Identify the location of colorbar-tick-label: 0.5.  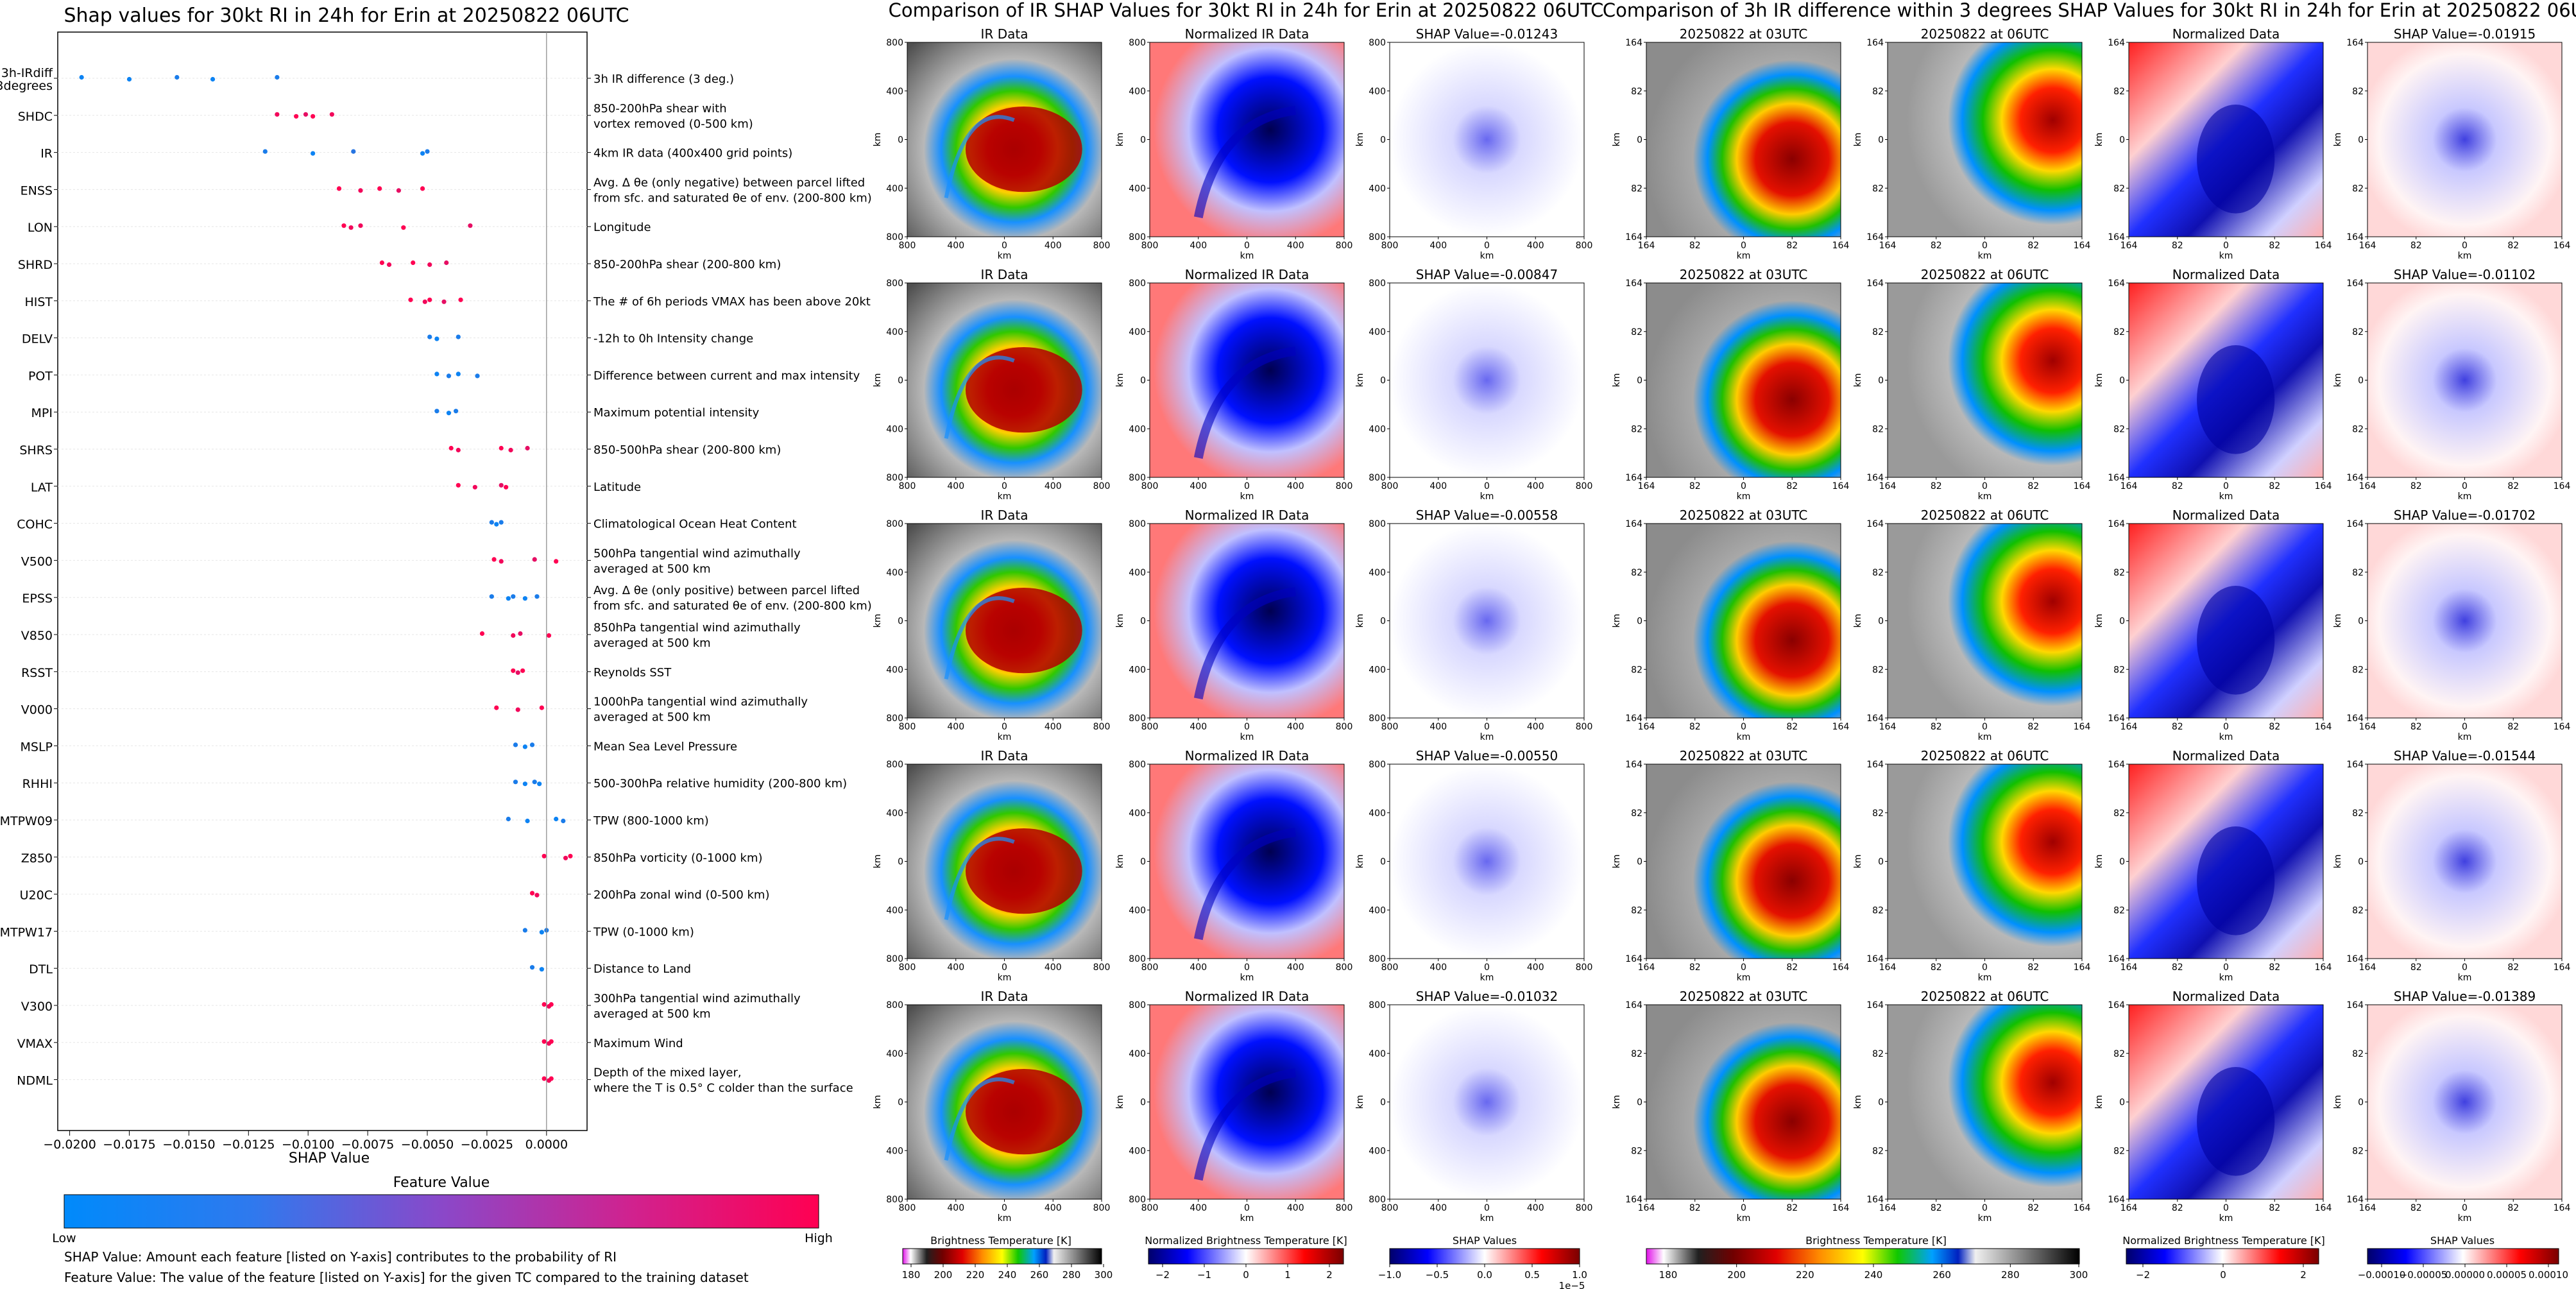
(1532, 1275).